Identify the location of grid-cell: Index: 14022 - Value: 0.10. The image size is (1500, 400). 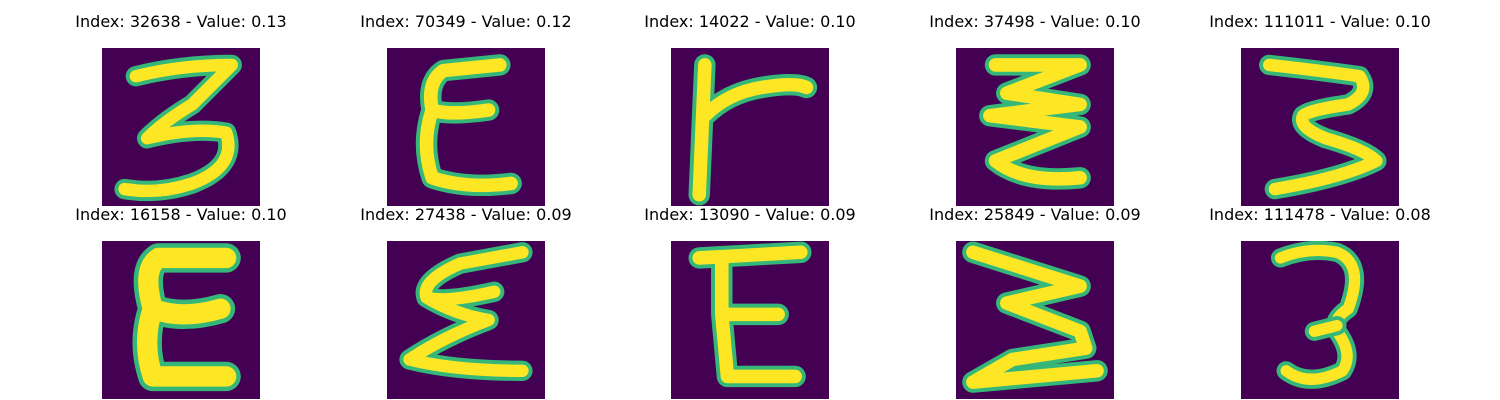
(750, 109).